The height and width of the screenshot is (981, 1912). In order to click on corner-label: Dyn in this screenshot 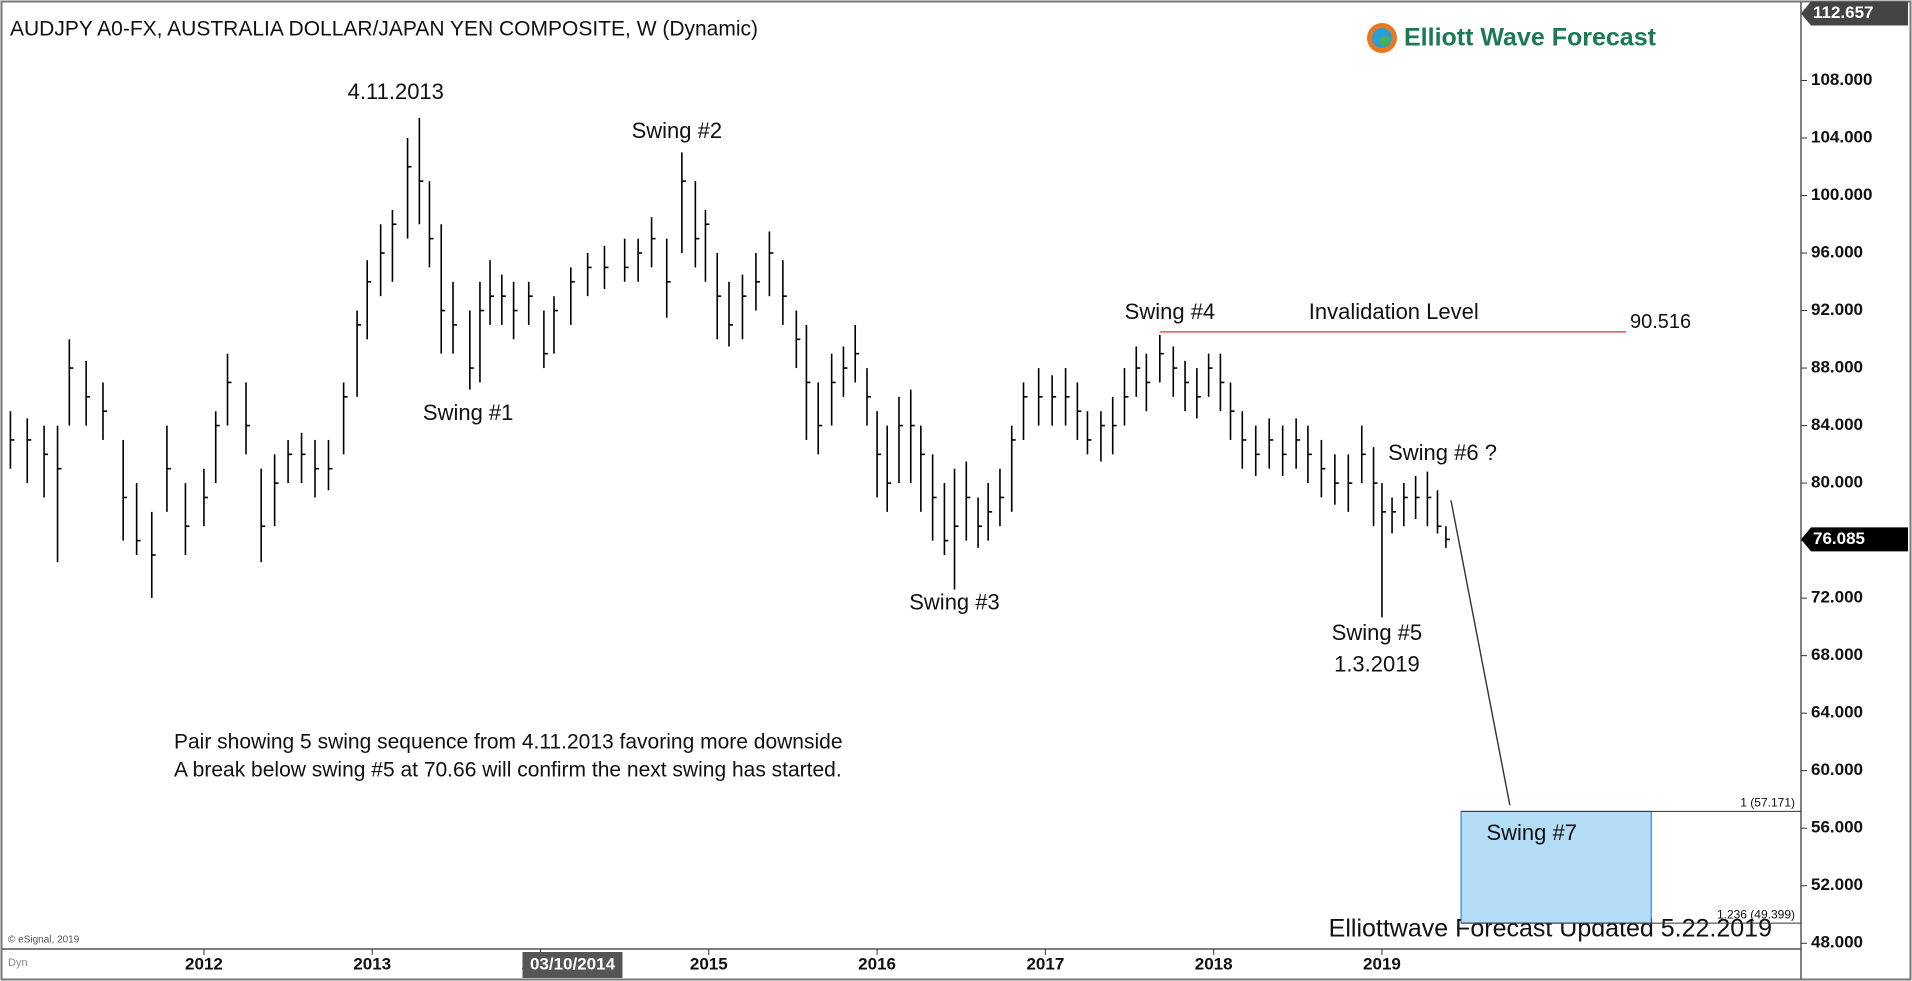, I will do `click(18, 963)`.